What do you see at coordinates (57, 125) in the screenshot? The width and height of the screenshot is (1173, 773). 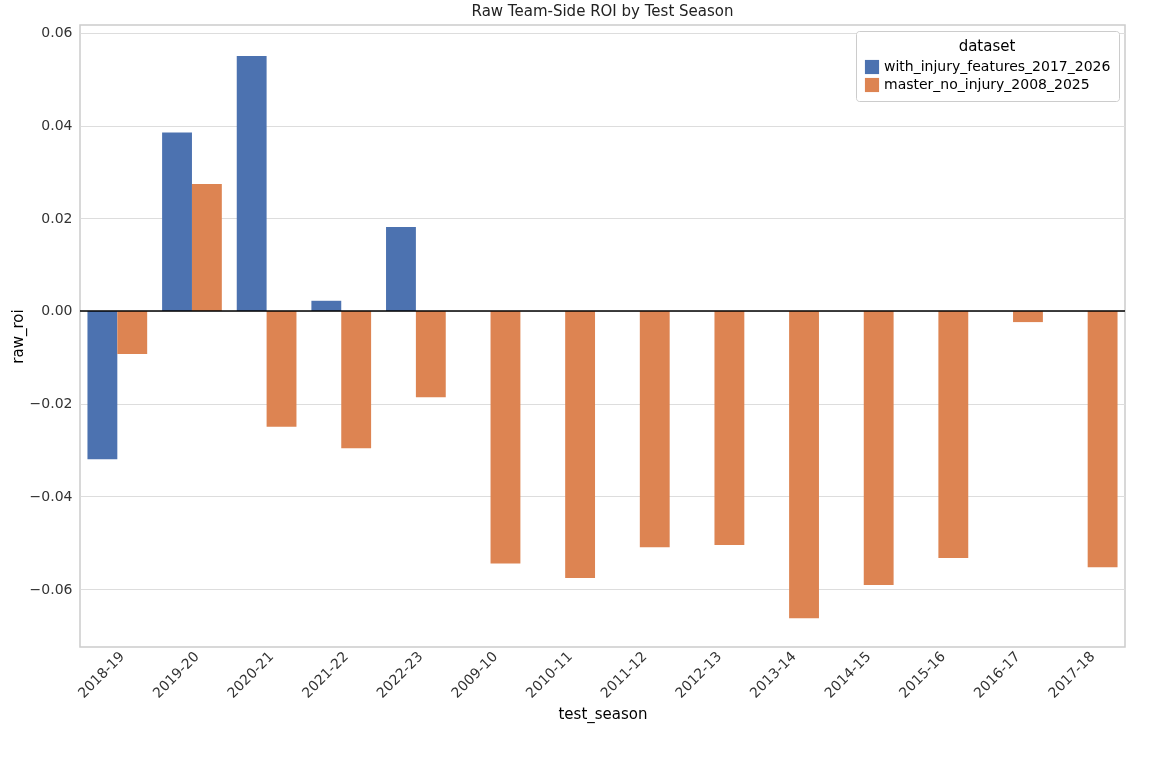 I see `y-tick-label: 0.04` at bounding box center [57, 125].